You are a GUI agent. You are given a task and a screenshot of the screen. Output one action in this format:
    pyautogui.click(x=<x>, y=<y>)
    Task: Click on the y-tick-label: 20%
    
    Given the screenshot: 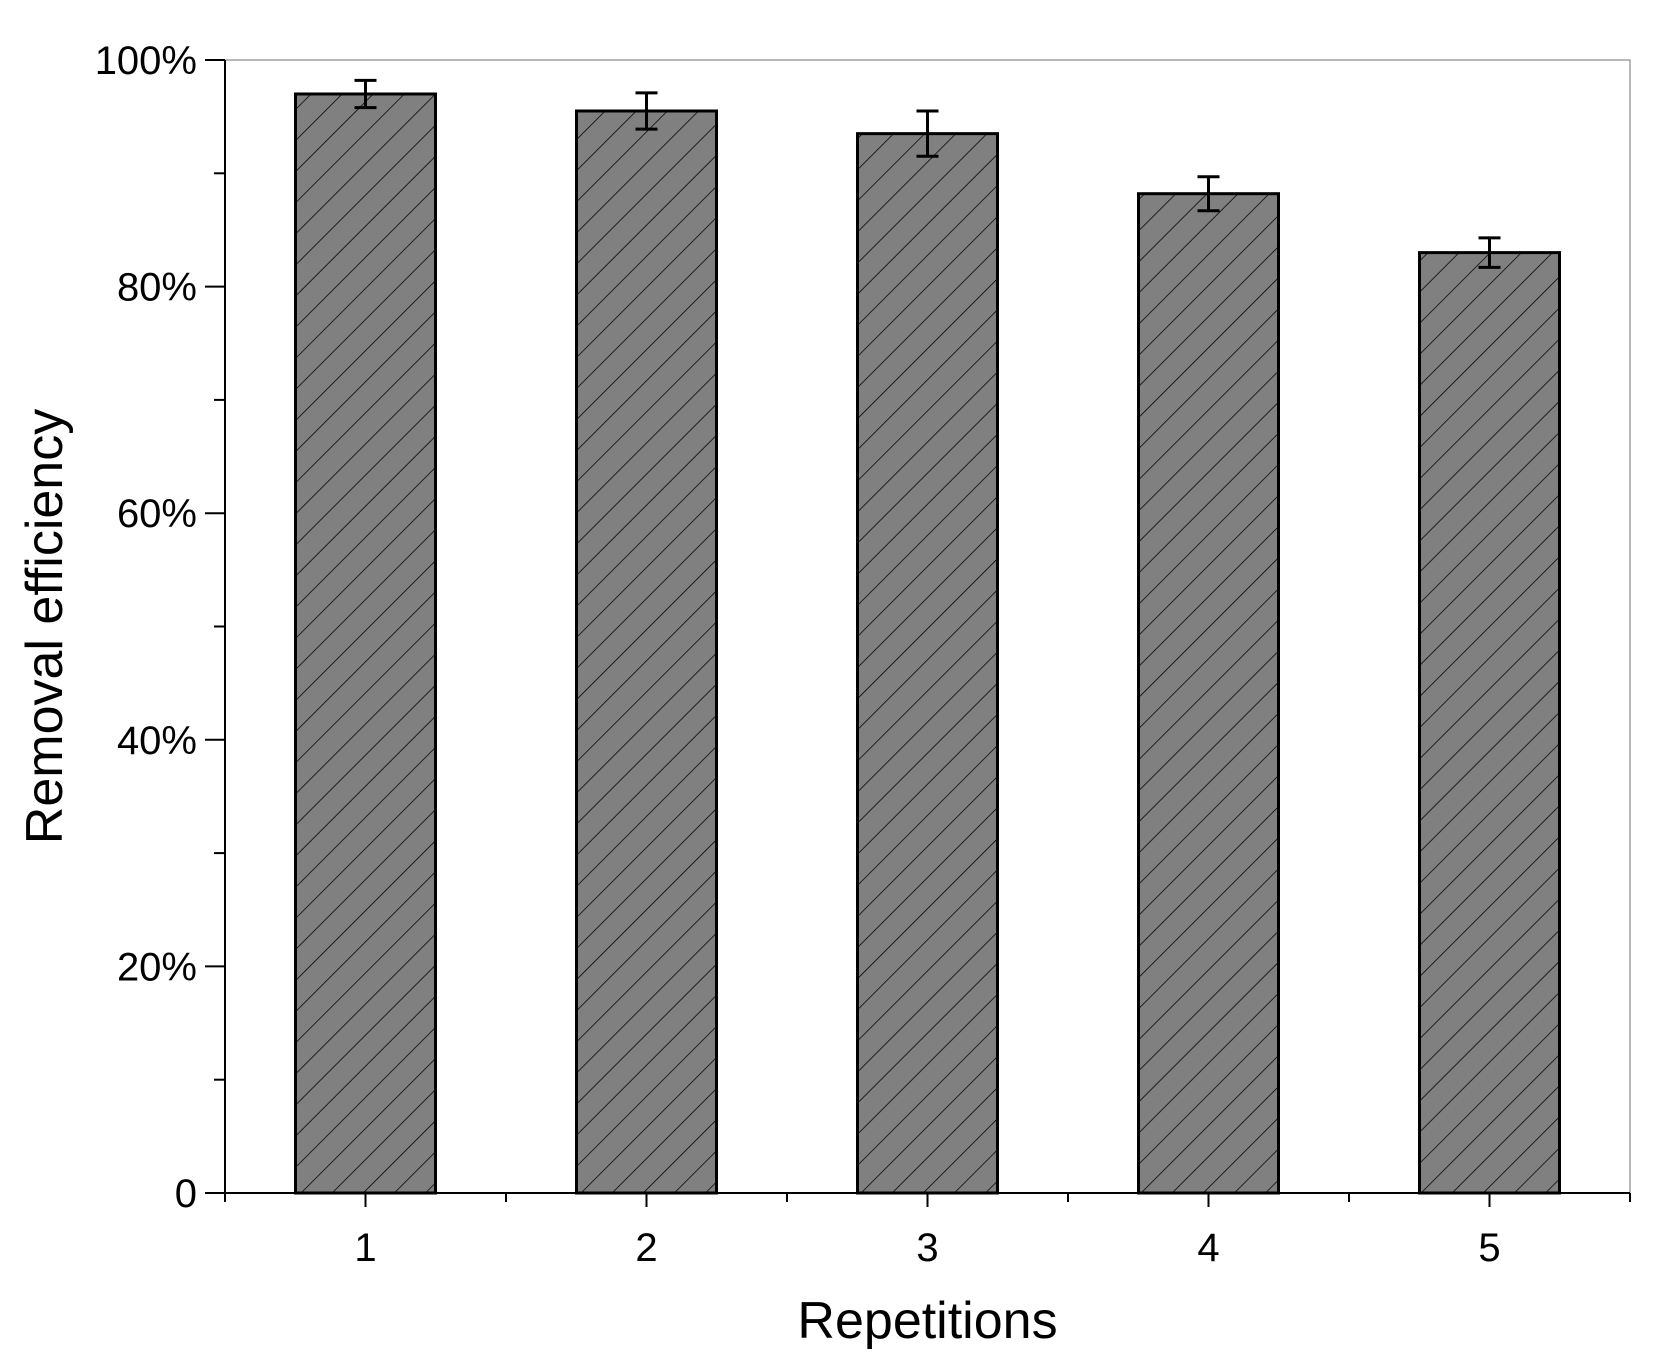 What is the action you would take?
    pyautogui.click(x=157, y=967)
    